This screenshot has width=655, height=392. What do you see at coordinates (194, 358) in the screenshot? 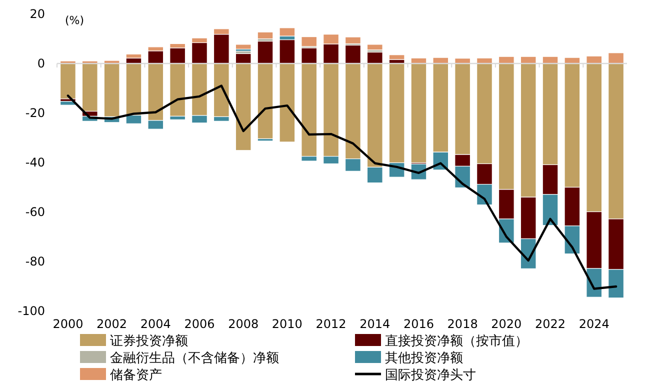
I see `legend-label: 金融衍生品（不含储备）净额` at bounding box center [194, 358].